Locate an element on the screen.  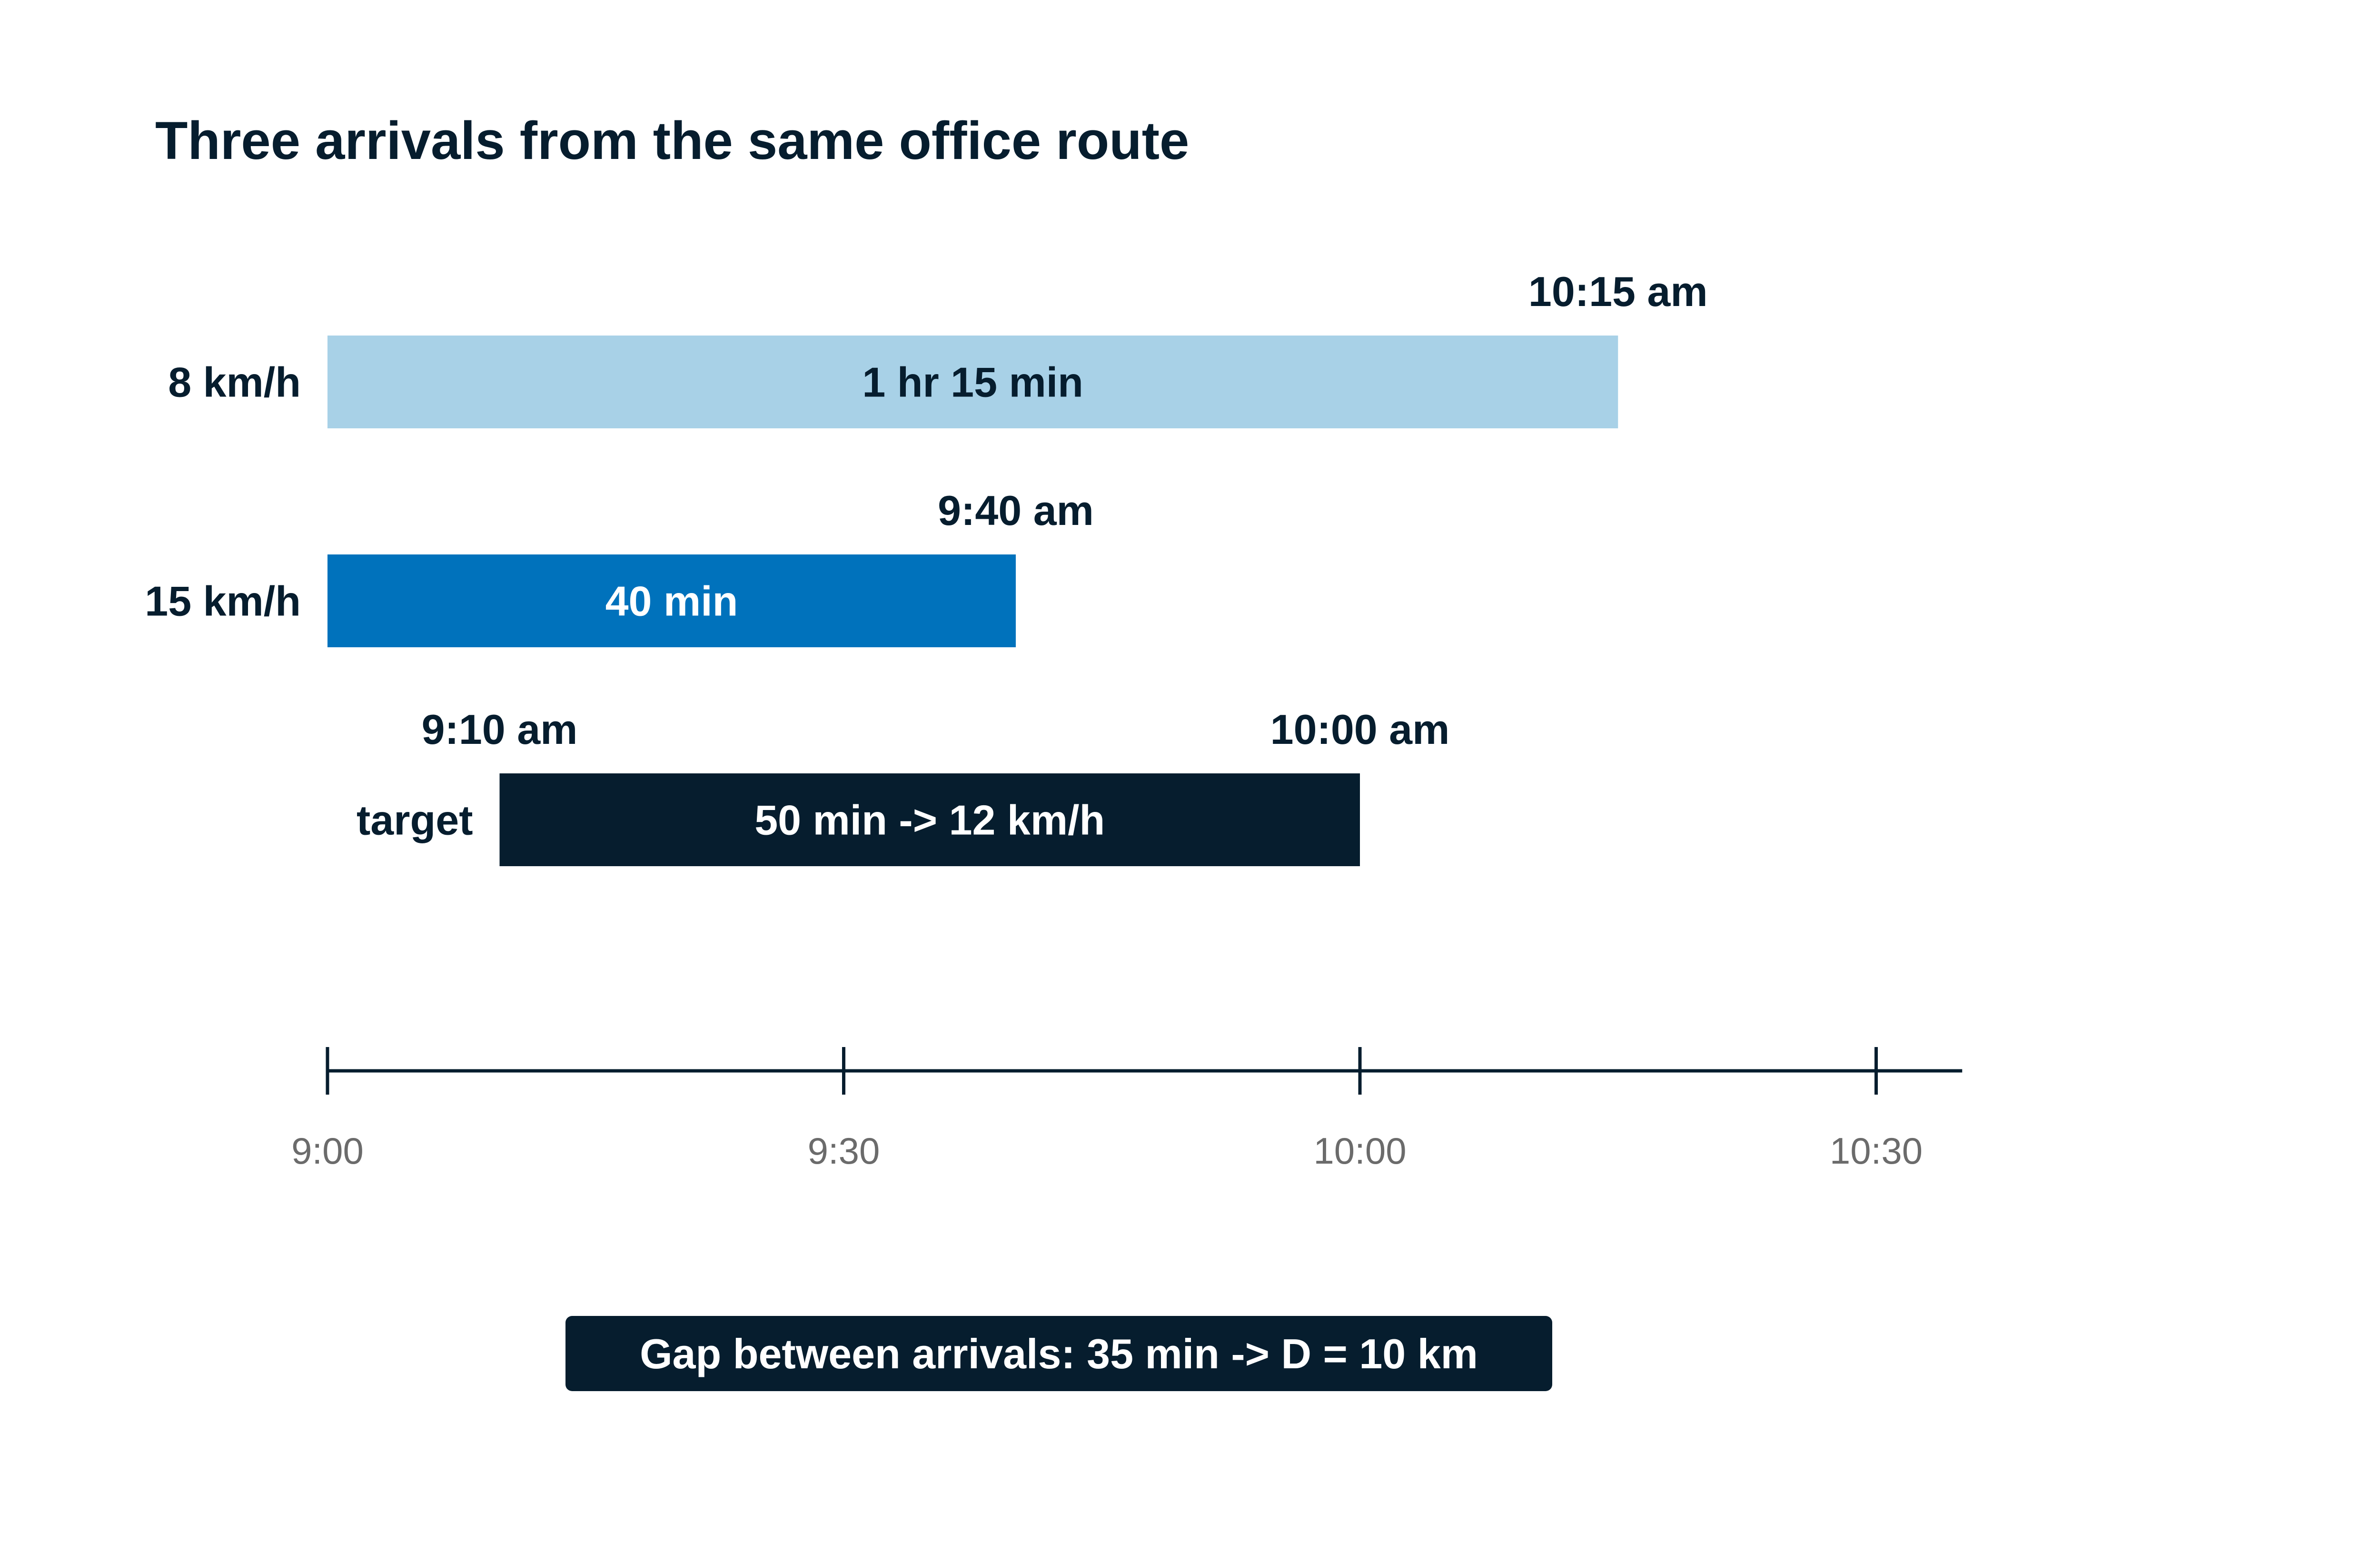
bar-8-km-h is located at coordinates (972, 382).